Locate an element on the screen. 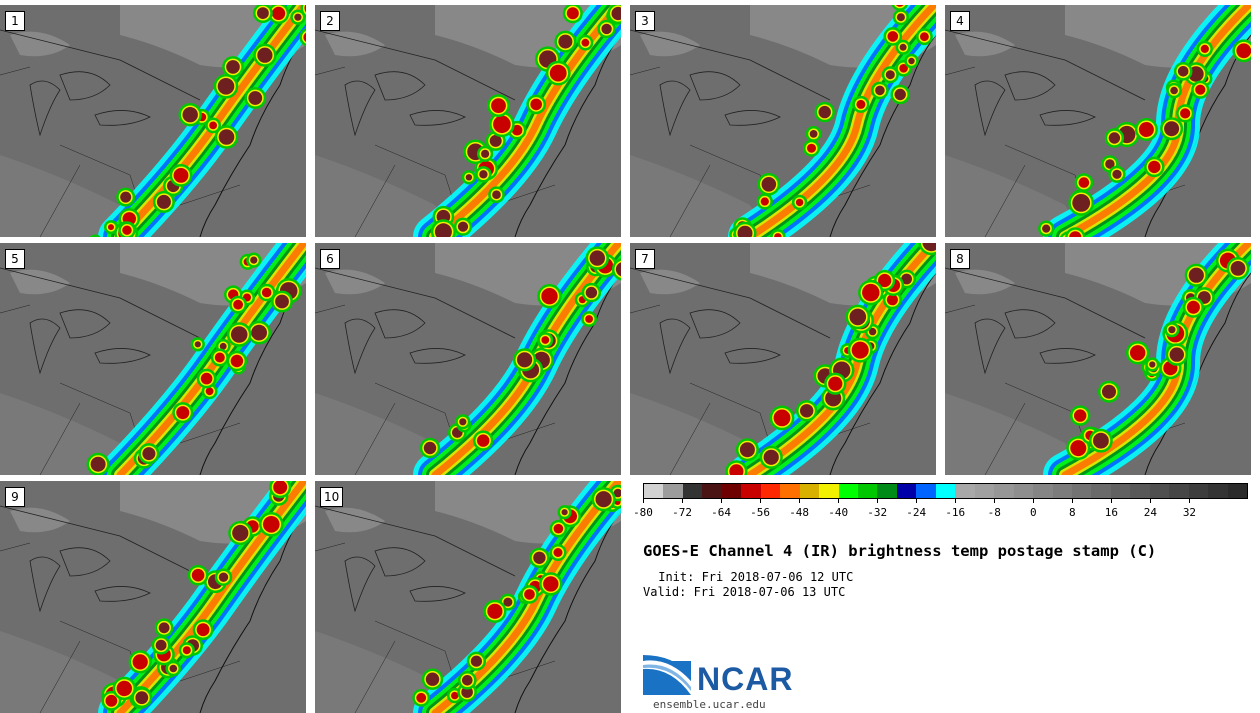 This screenshot has width=1260, height=713. member-number-label: 7 is located at coordinates (645, 259).